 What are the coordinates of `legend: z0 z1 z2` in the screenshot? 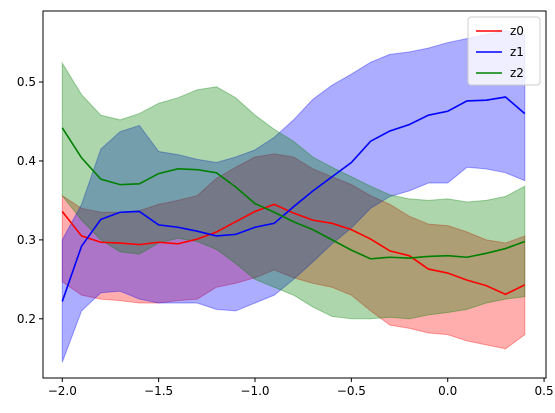 It's located at (504, 51).